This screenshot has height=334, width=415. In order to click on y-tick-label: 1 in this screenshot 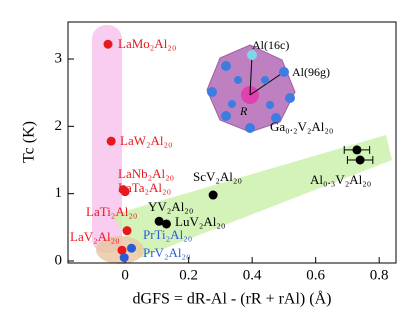, I will do `click(59, 193)`.